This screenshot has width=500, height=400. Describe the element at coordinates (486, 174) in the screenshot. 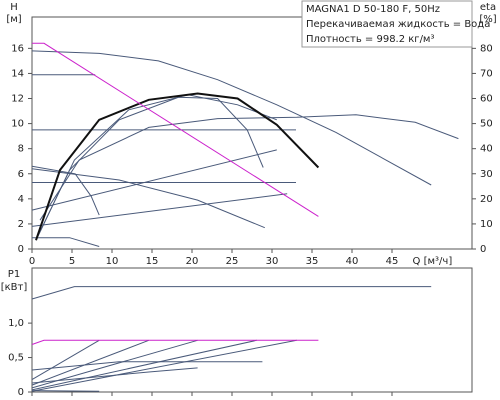

I see `y2-tick-label: 30` at that location.